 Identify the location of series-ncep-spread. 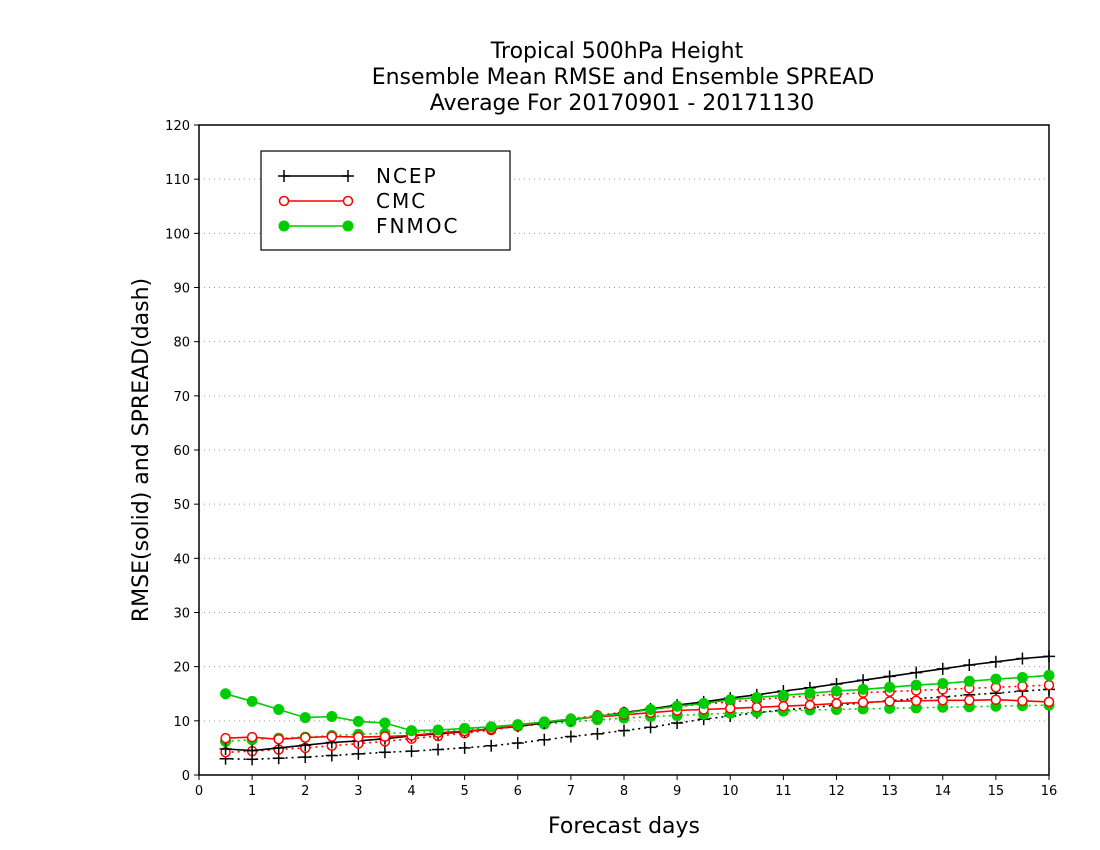
(637, 724).